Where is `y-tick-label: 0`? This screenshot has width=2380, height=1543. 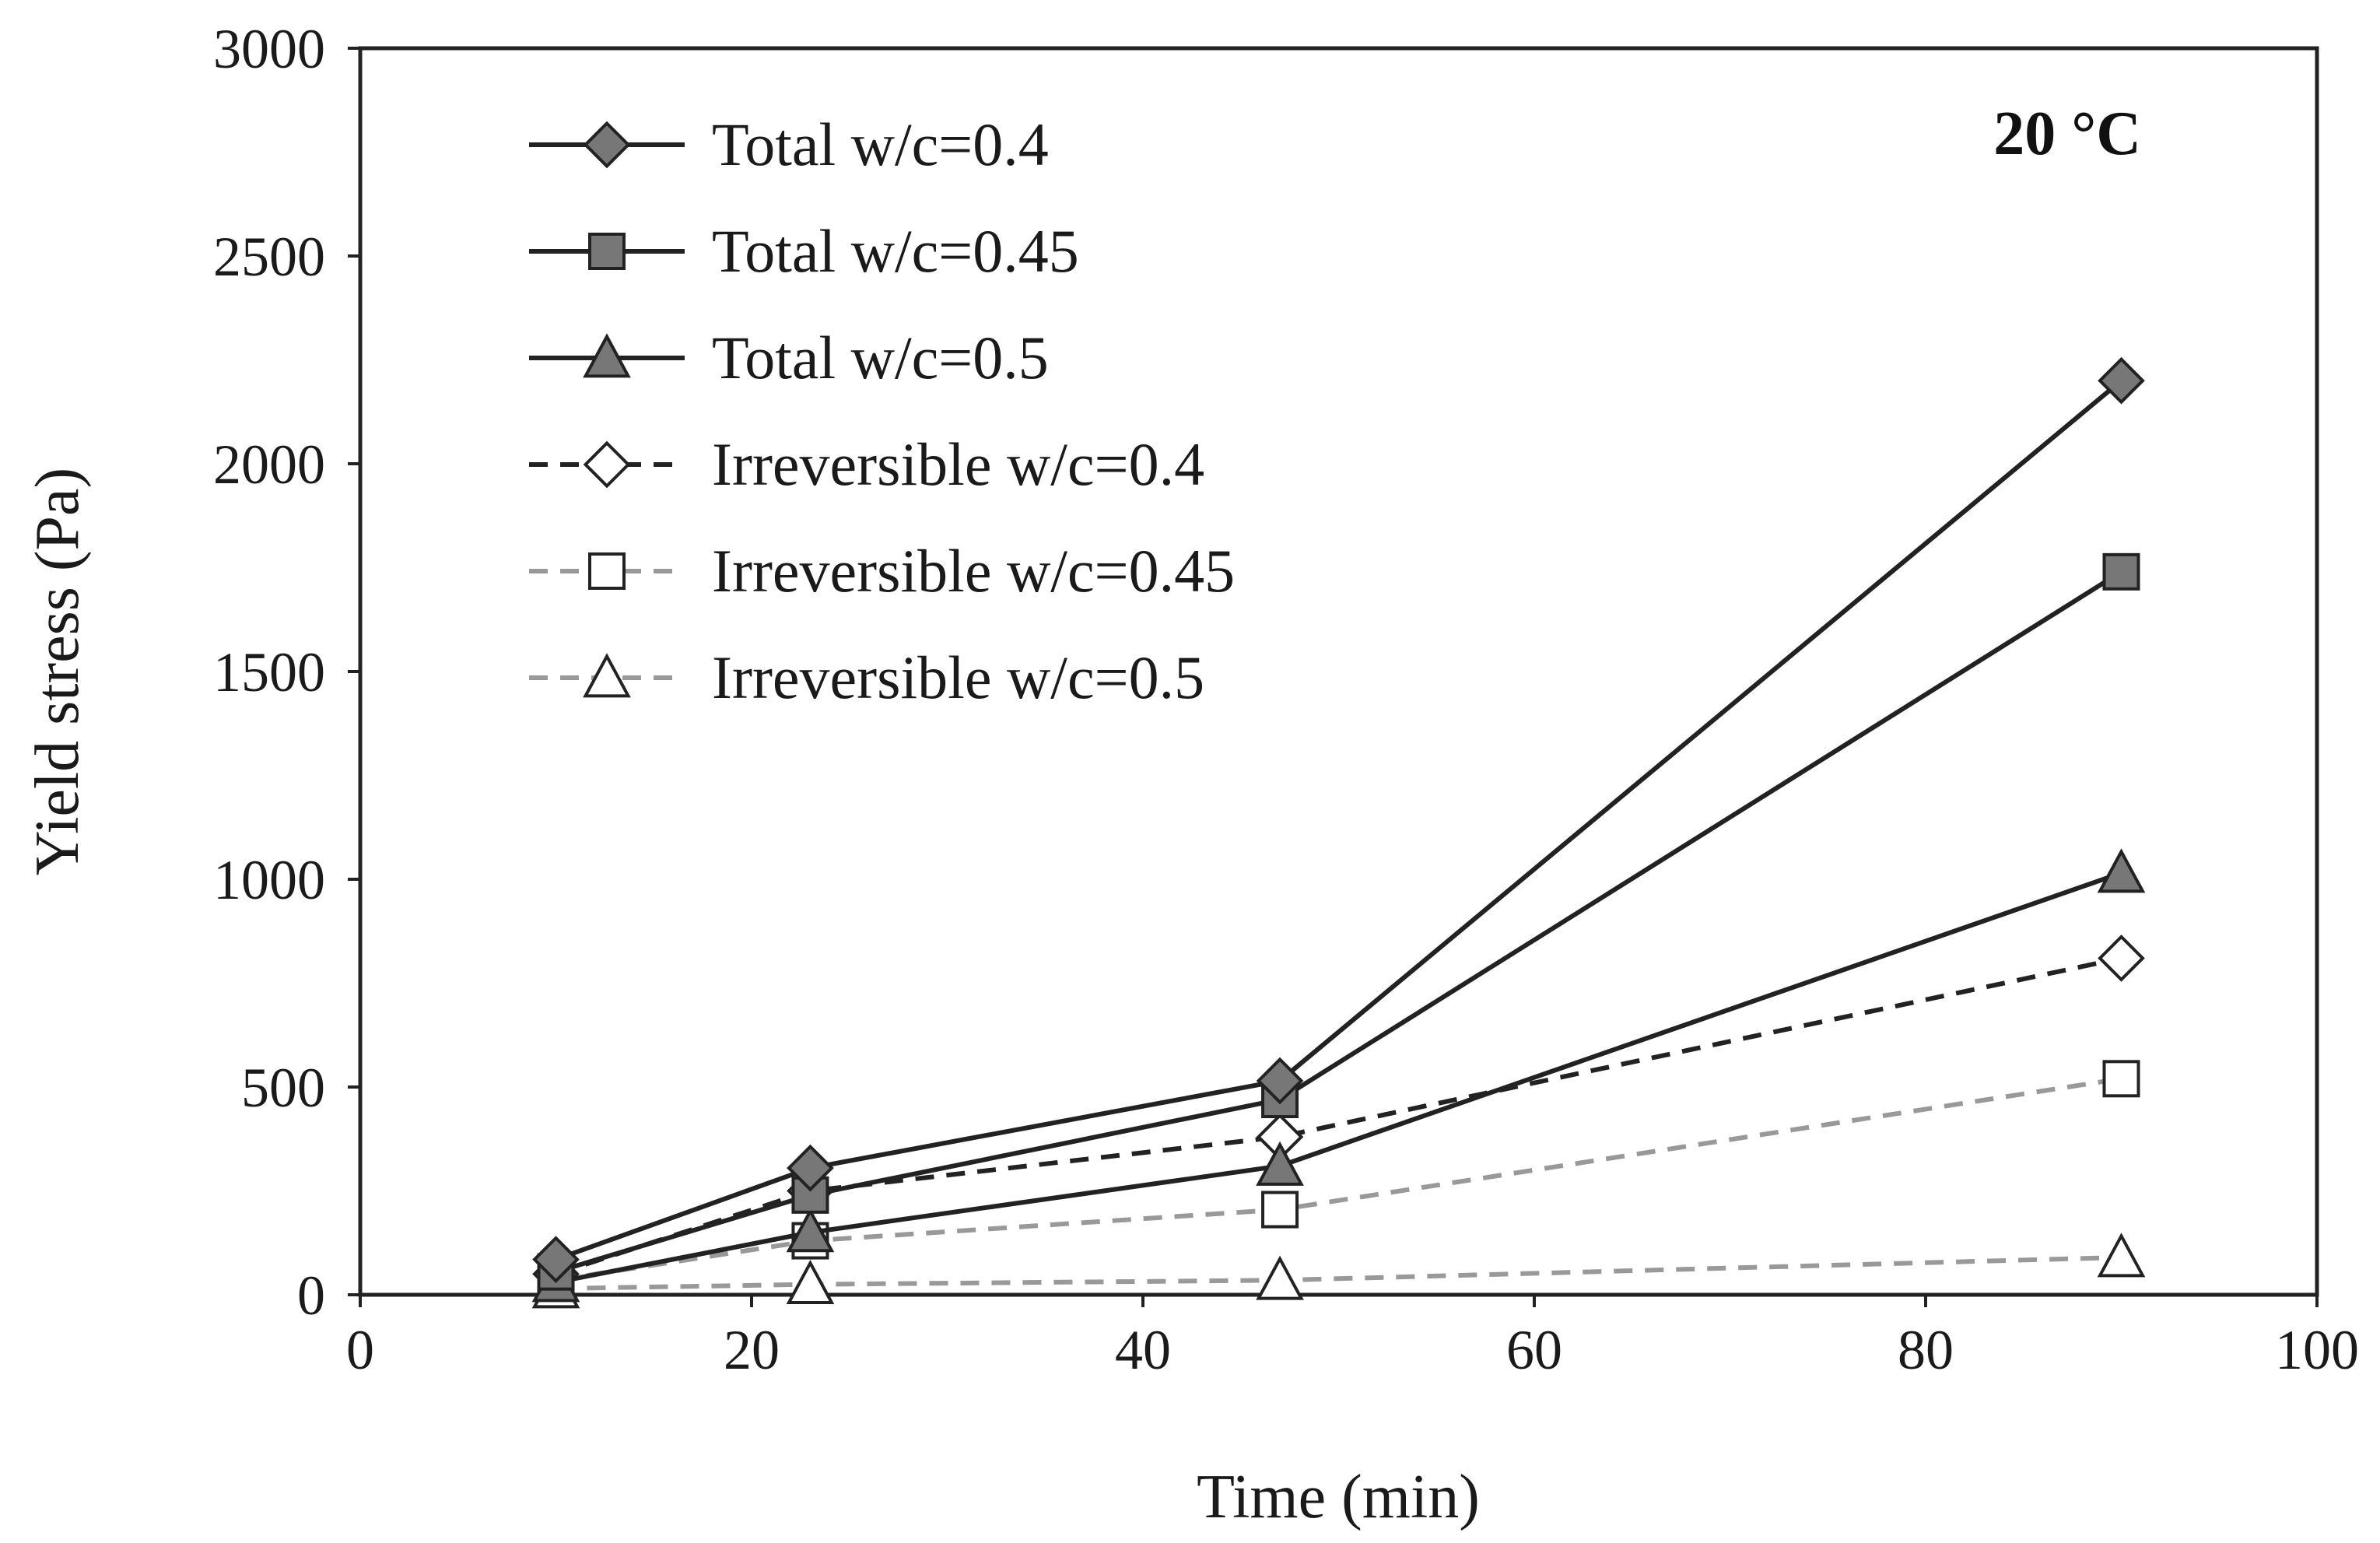 y-tick-label: 0 is located at coordinates (311, 1296).